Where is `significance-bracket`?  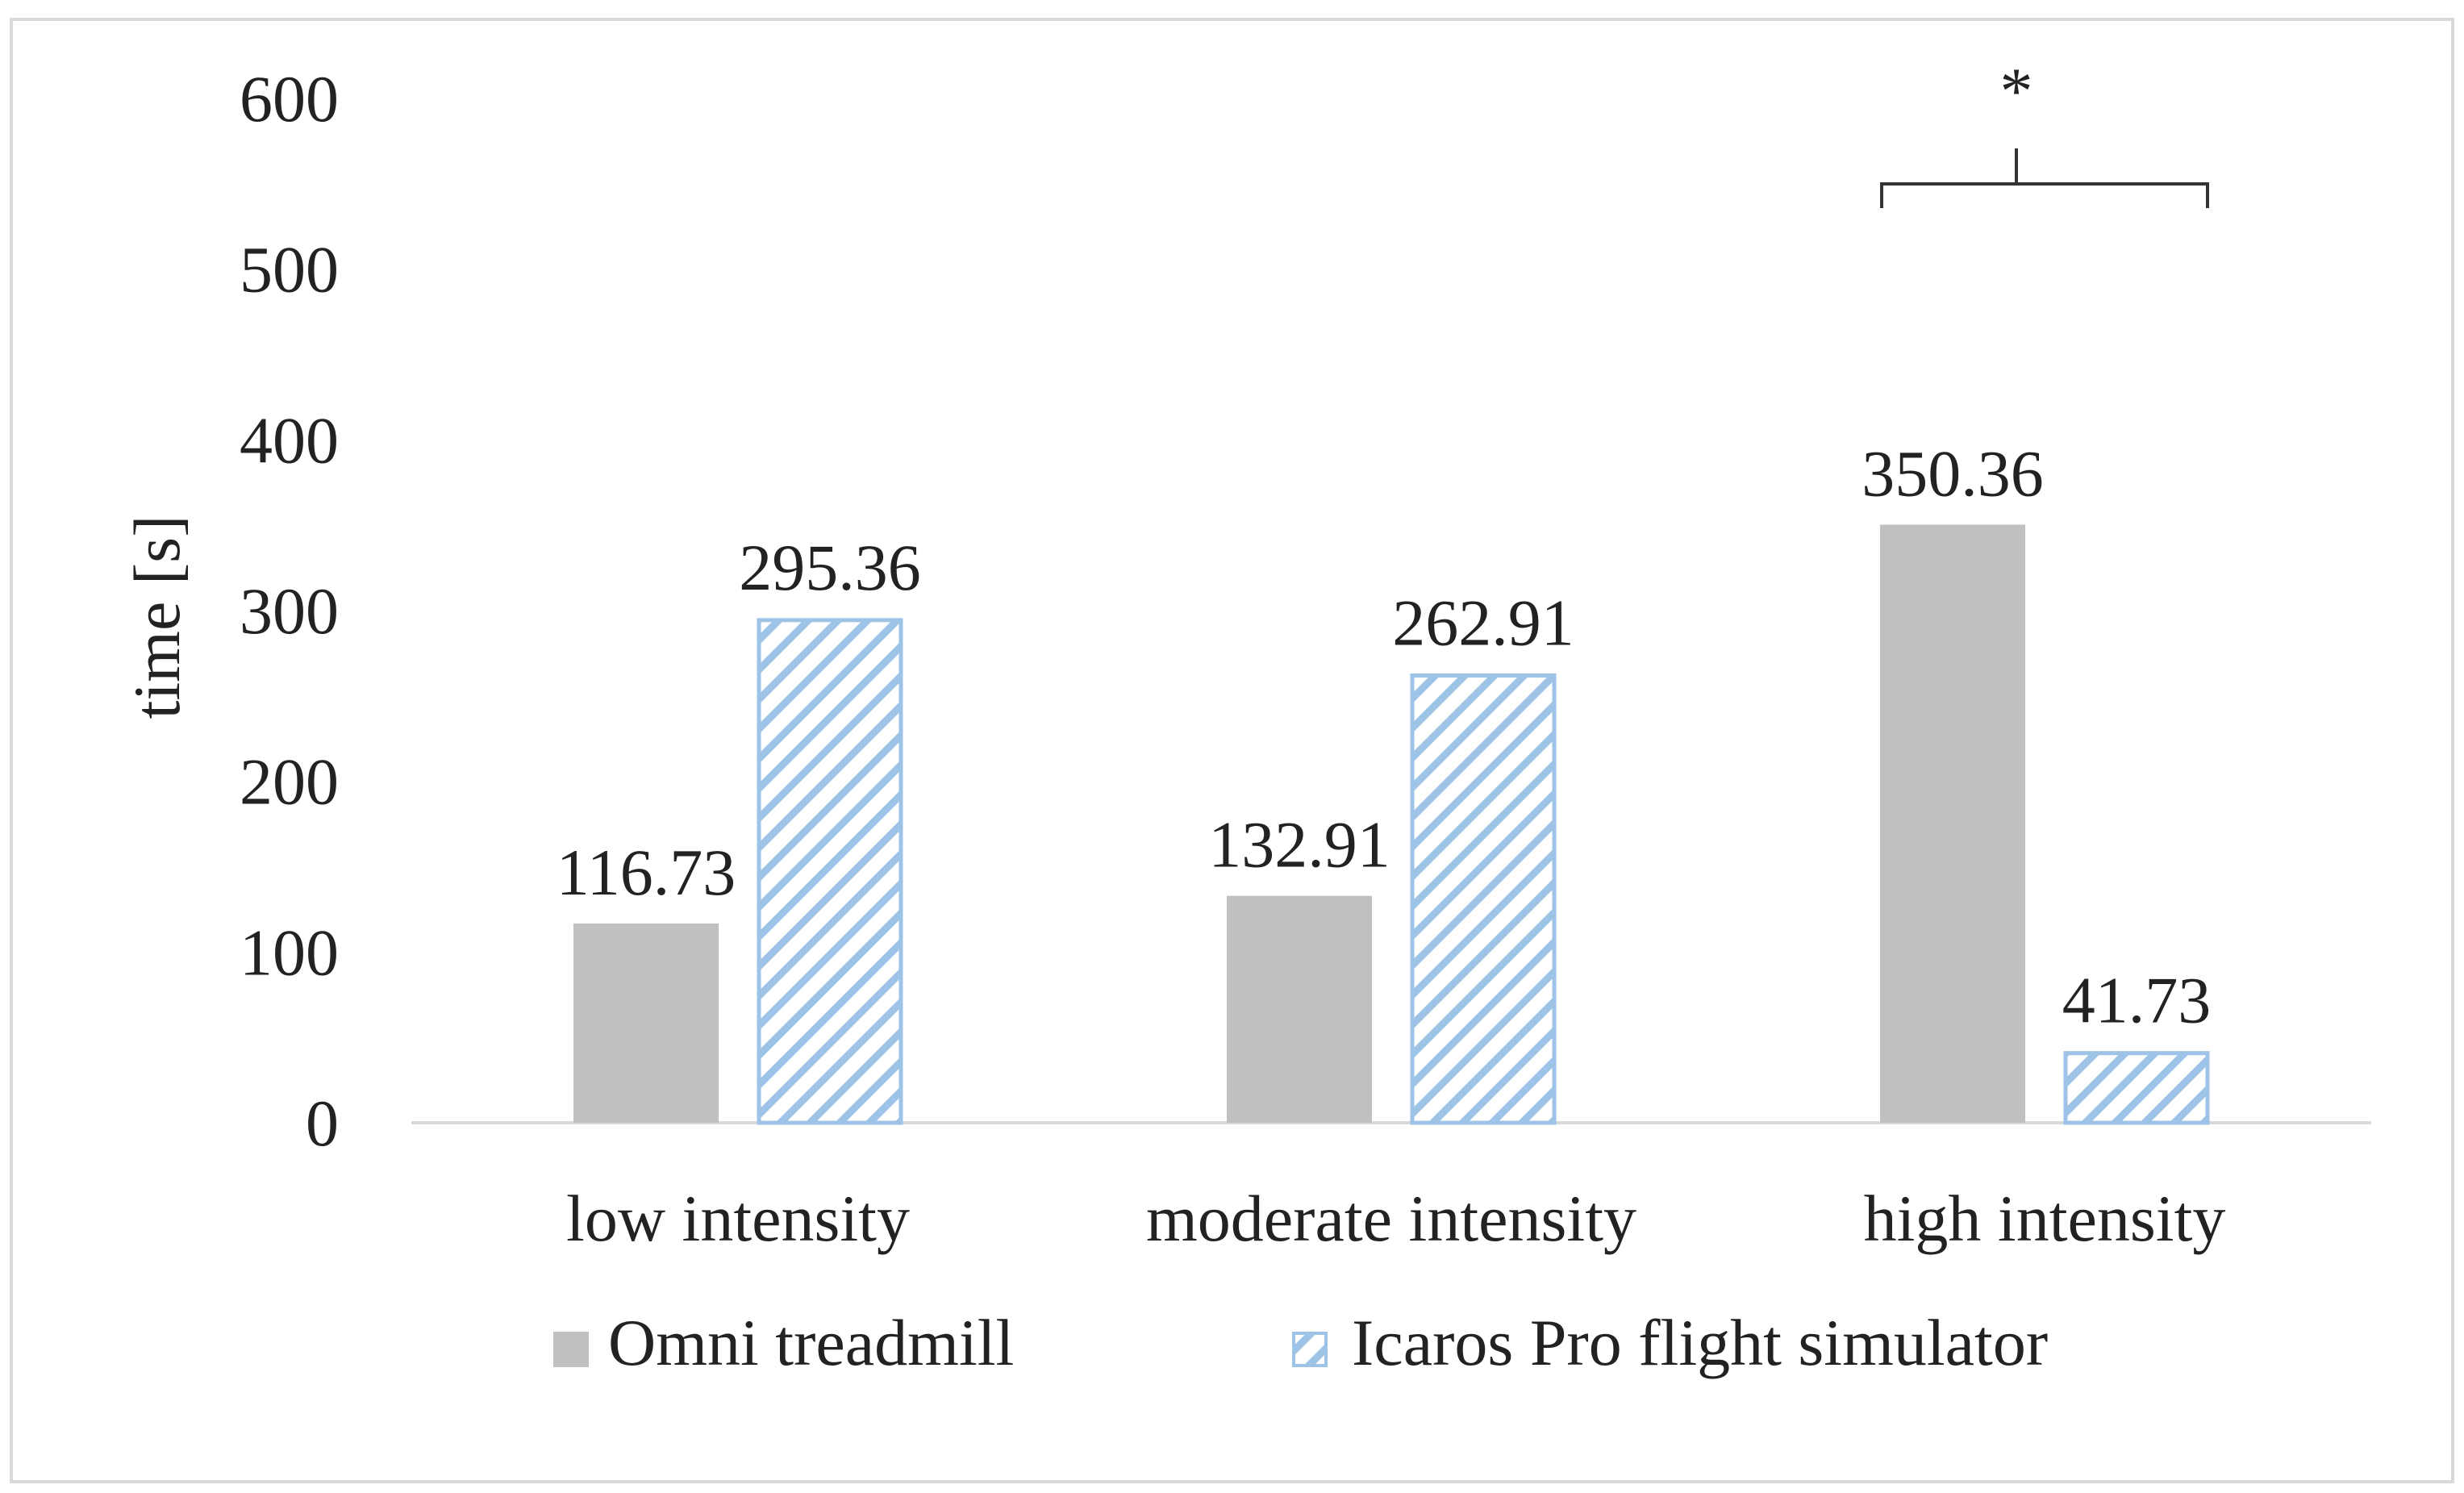
significance-bracket is located at coordinates (2045, 178).